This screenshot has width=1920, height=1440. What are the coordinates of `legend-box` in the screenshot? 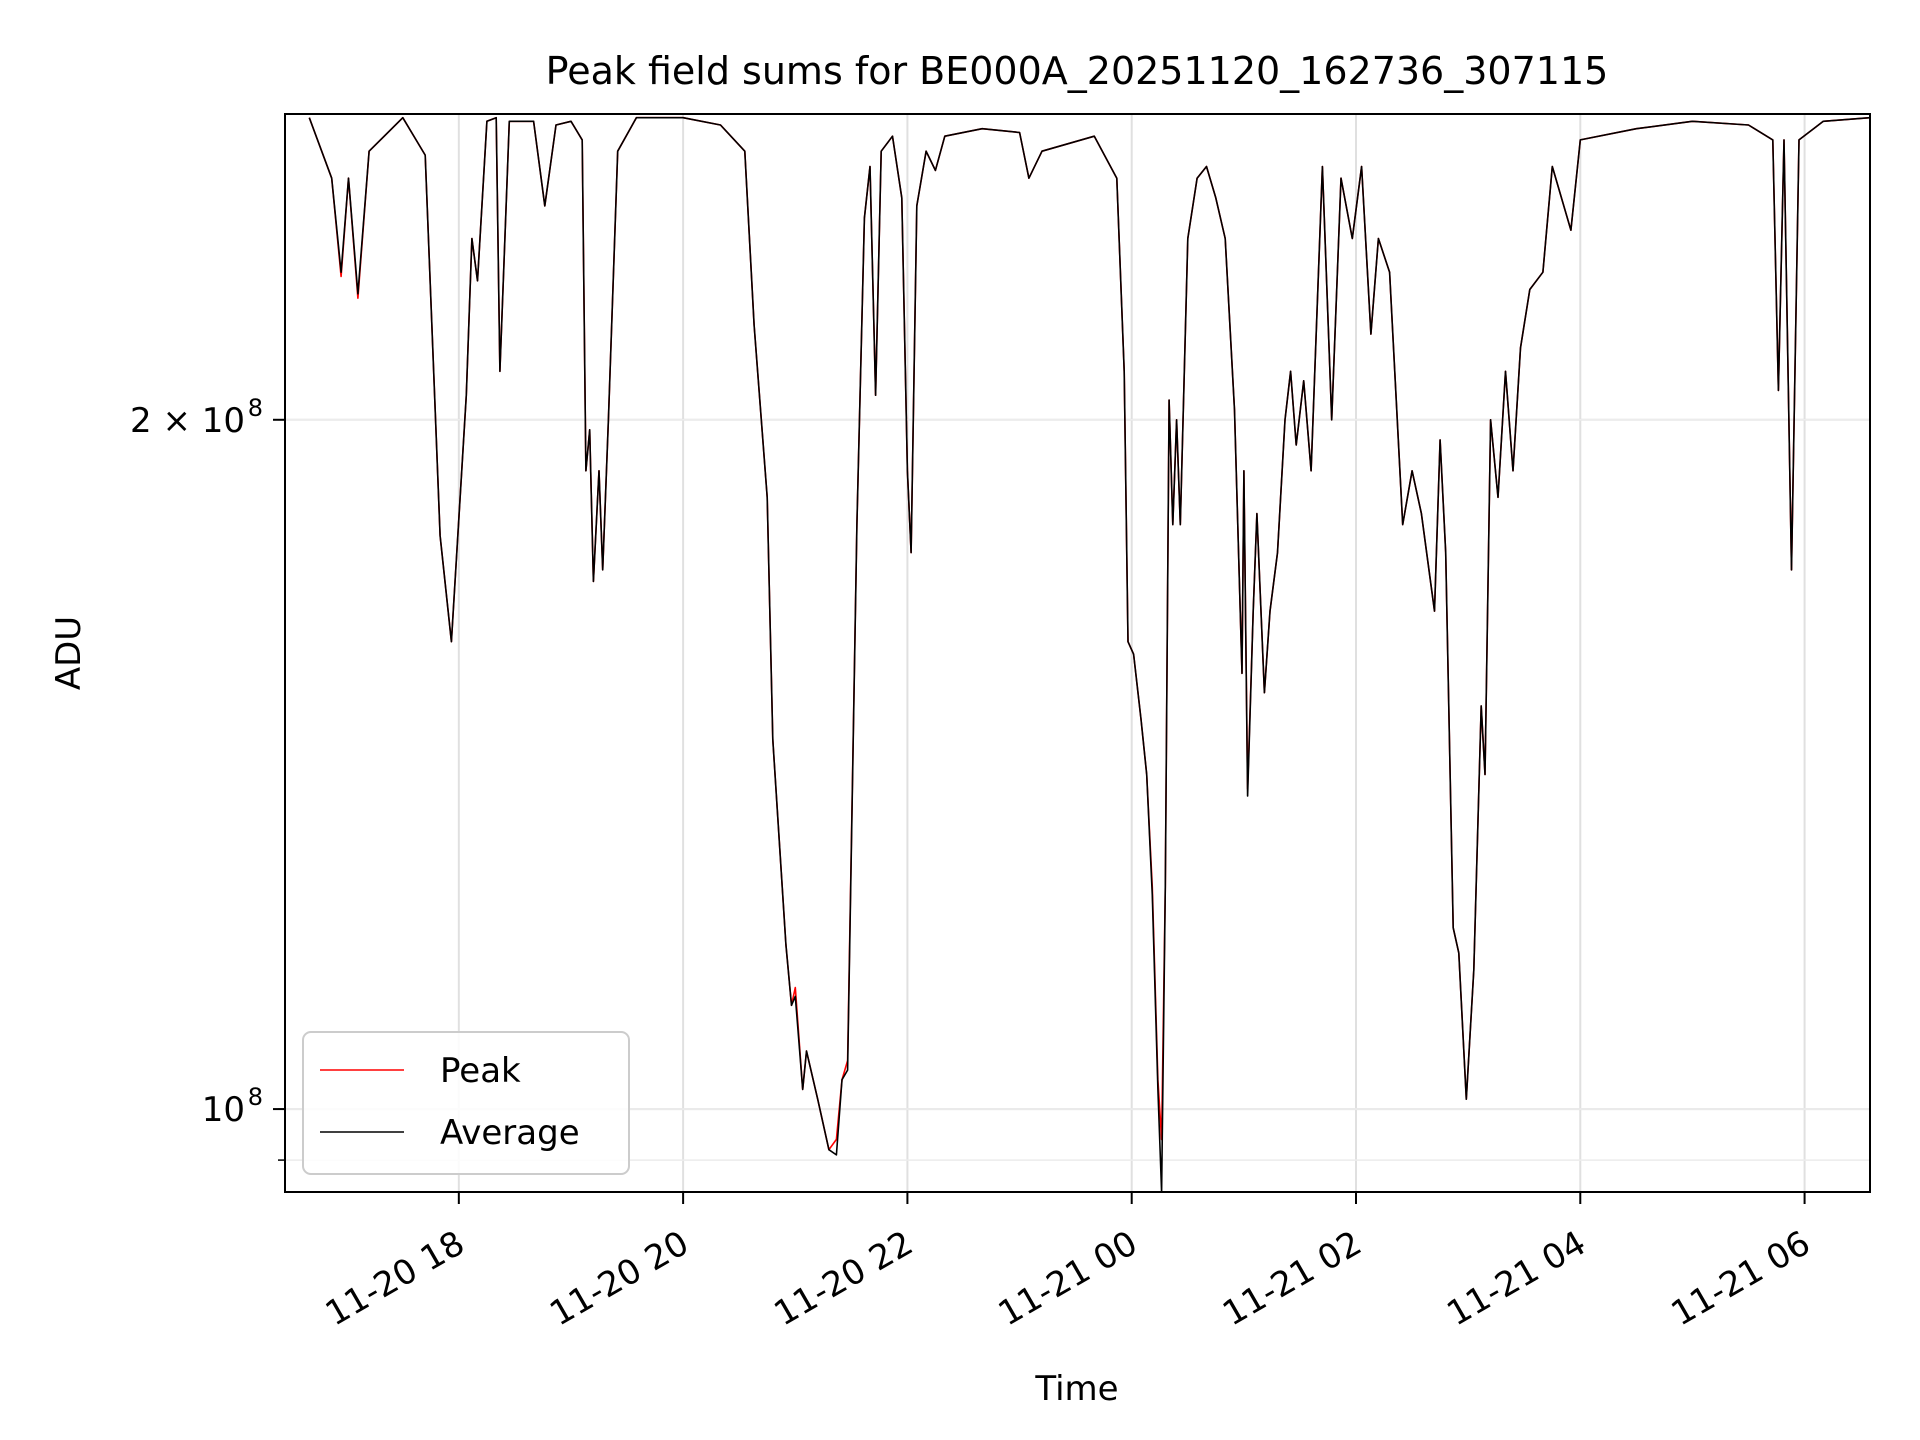 It's located at (466, 1103).